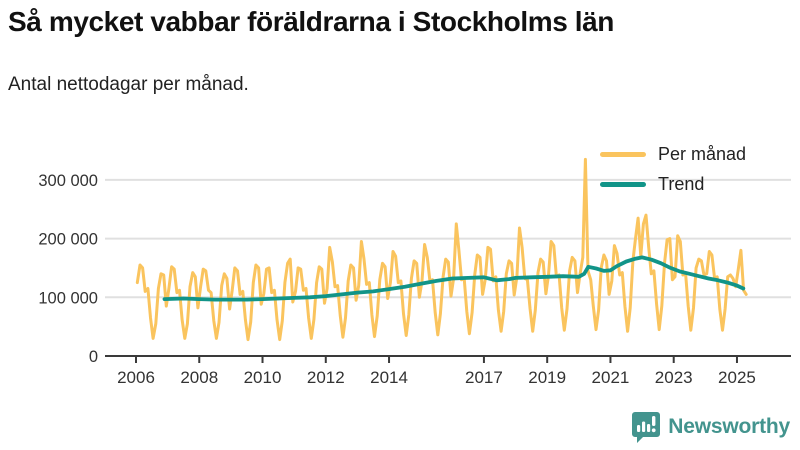  What do you see at coordinates (737, 377) in the screenshot?
I see `x-tick-label: 2025` at bounding box center [737, 377].